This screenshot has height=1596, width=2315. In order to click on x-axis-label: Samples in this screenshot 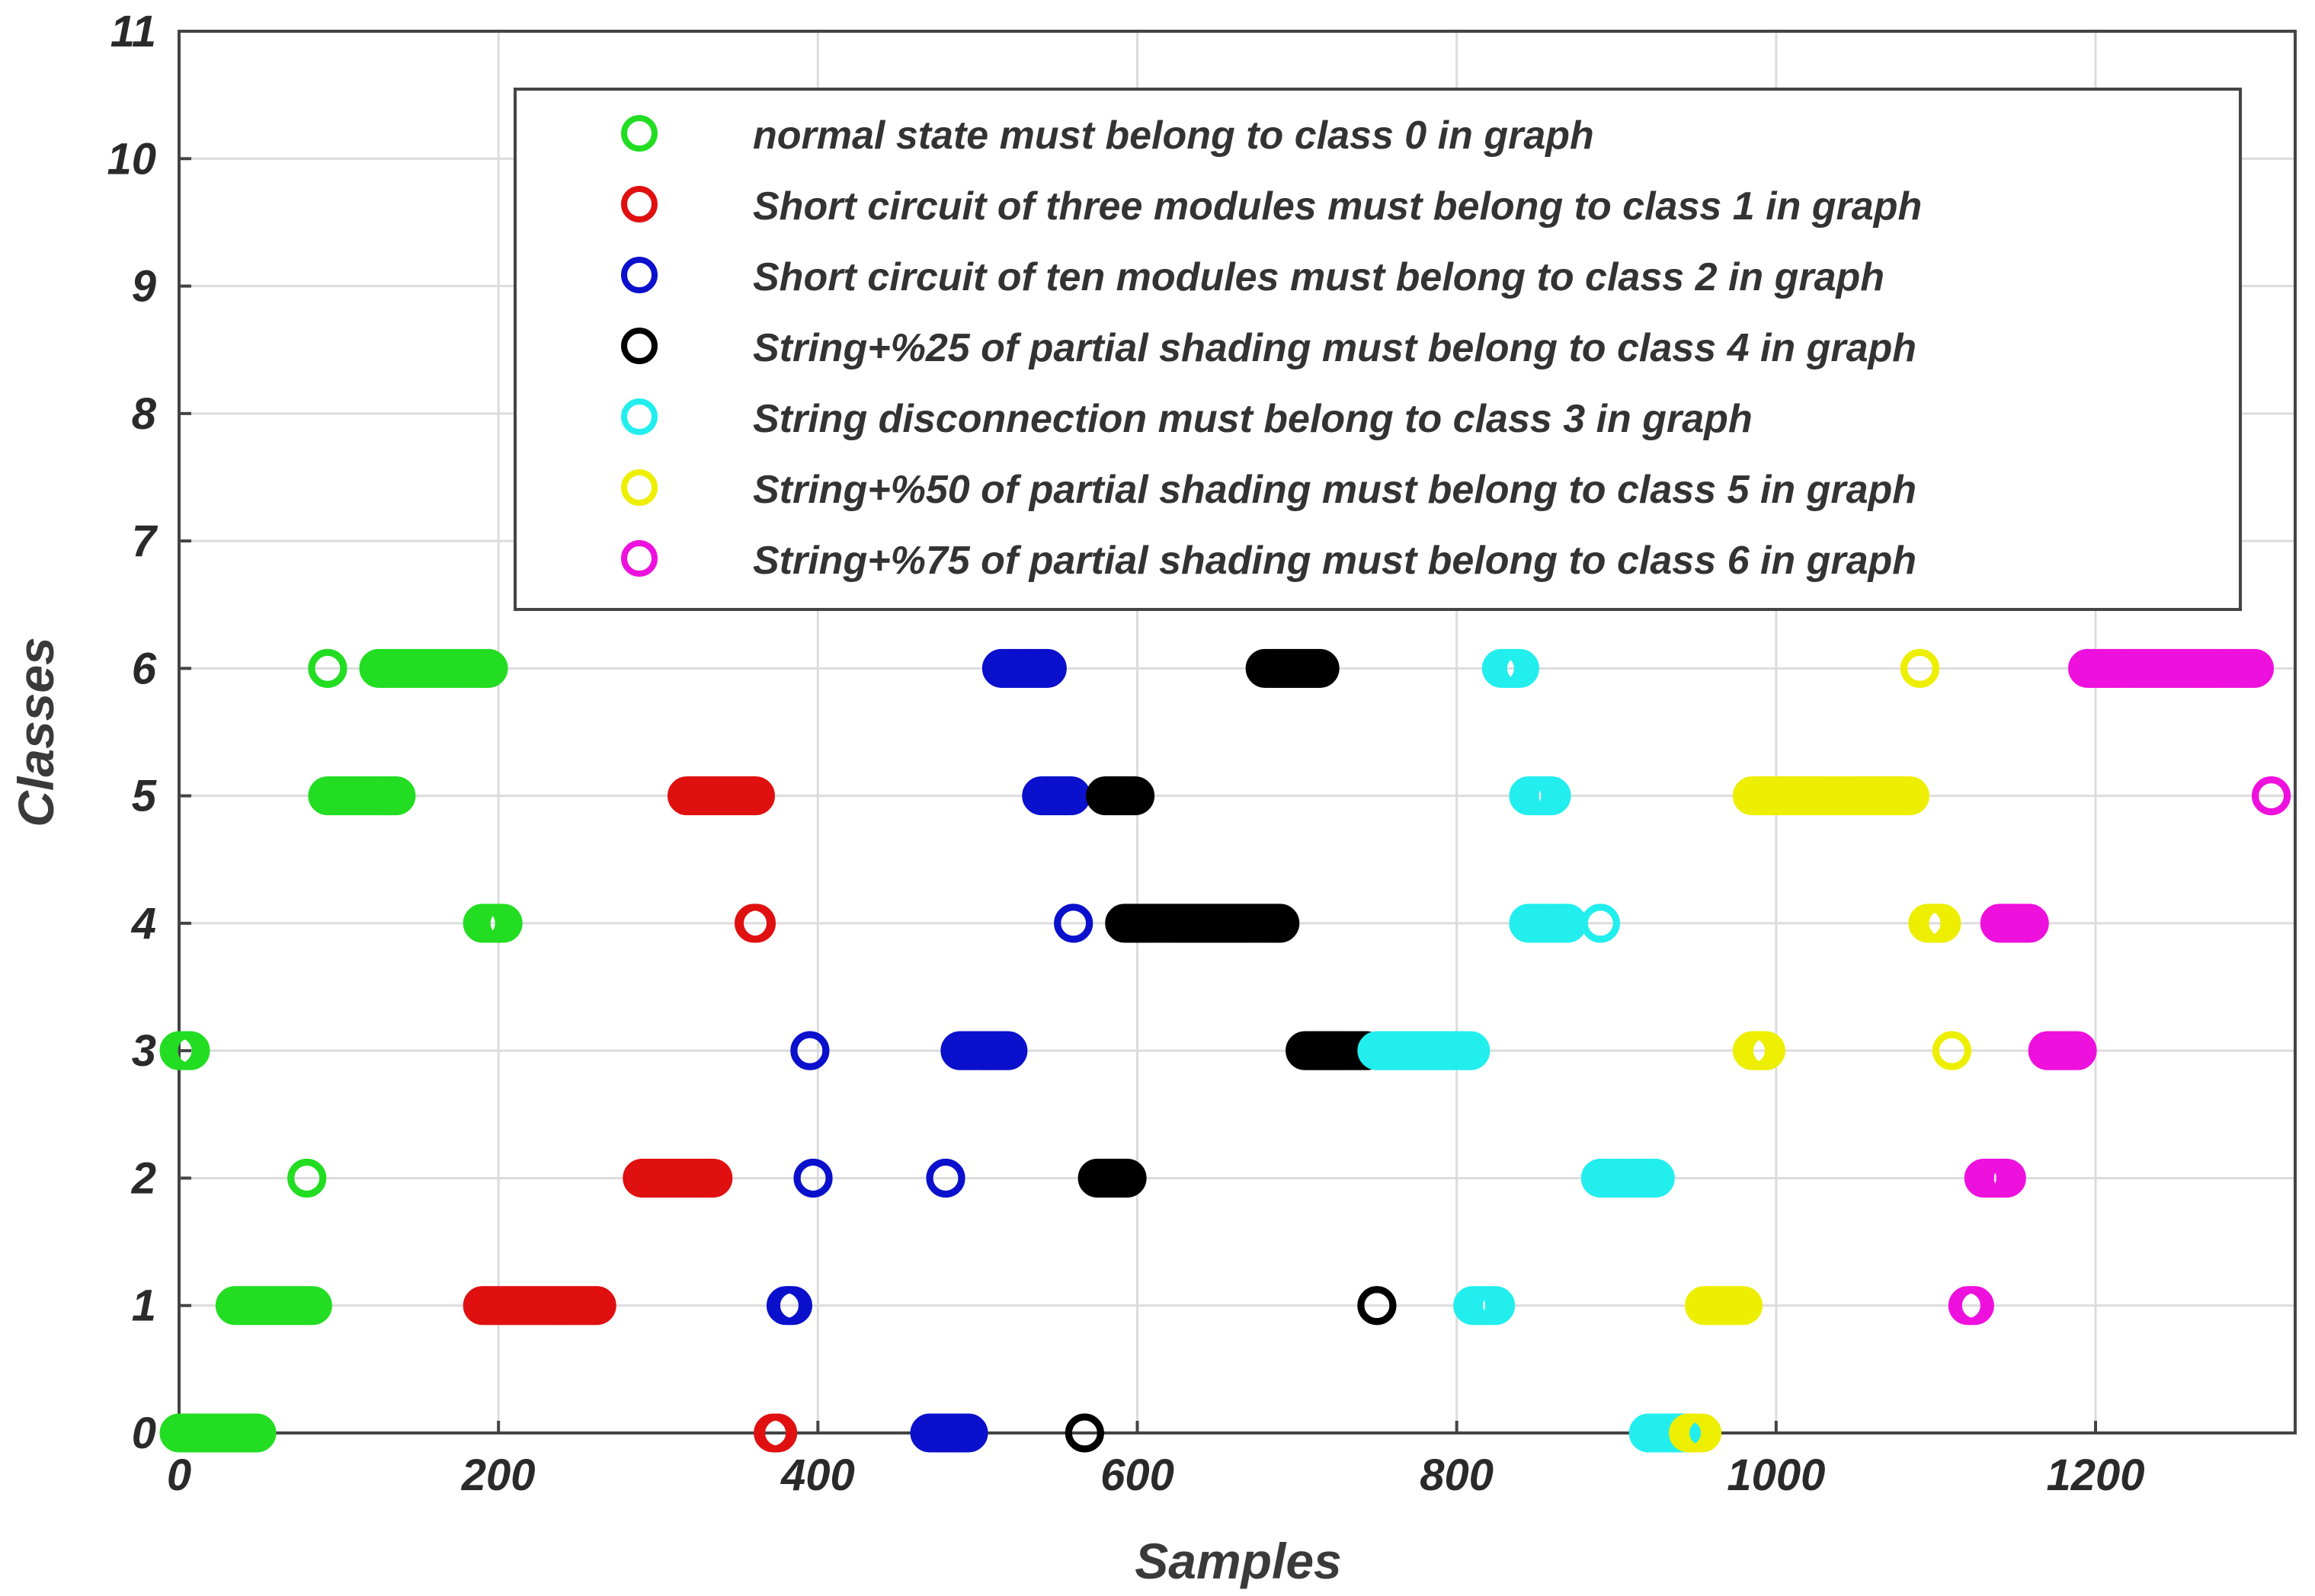, I will do `click(1238, 1561)`.